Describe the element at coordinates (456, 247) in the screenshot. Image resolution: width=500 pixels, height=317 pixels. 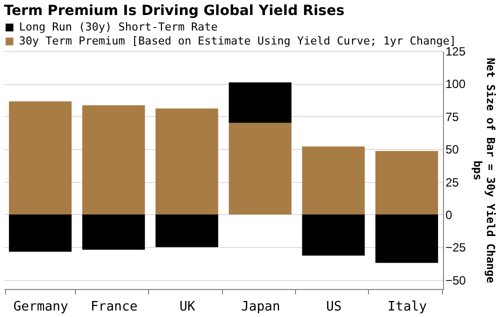
I see `y-tick-label: −25` at that location.